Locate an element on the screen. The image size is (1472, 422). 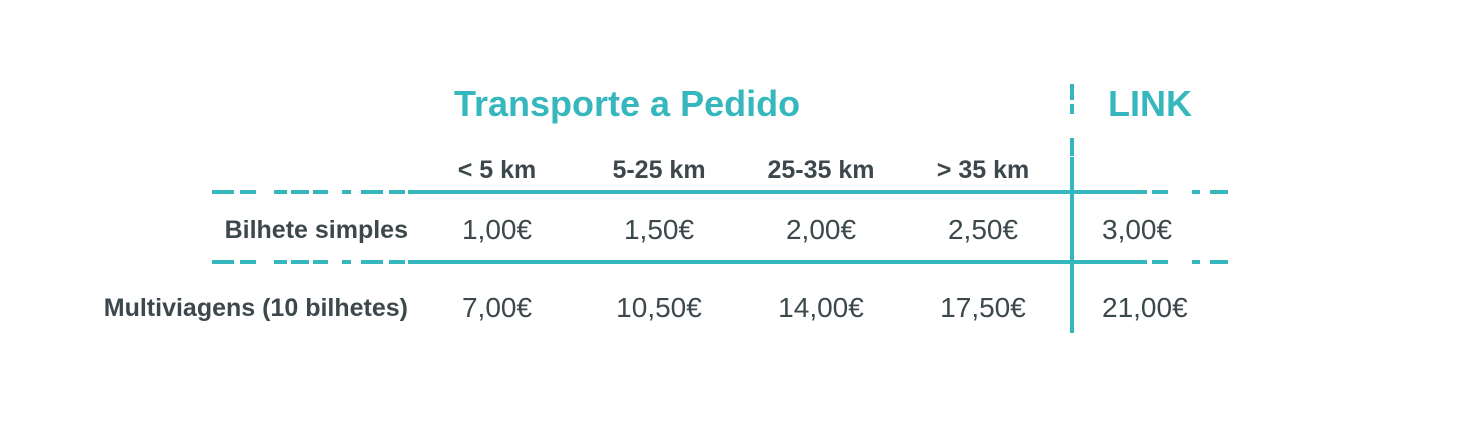
link-column-title: LINK is located at coordinates (1150, 103).